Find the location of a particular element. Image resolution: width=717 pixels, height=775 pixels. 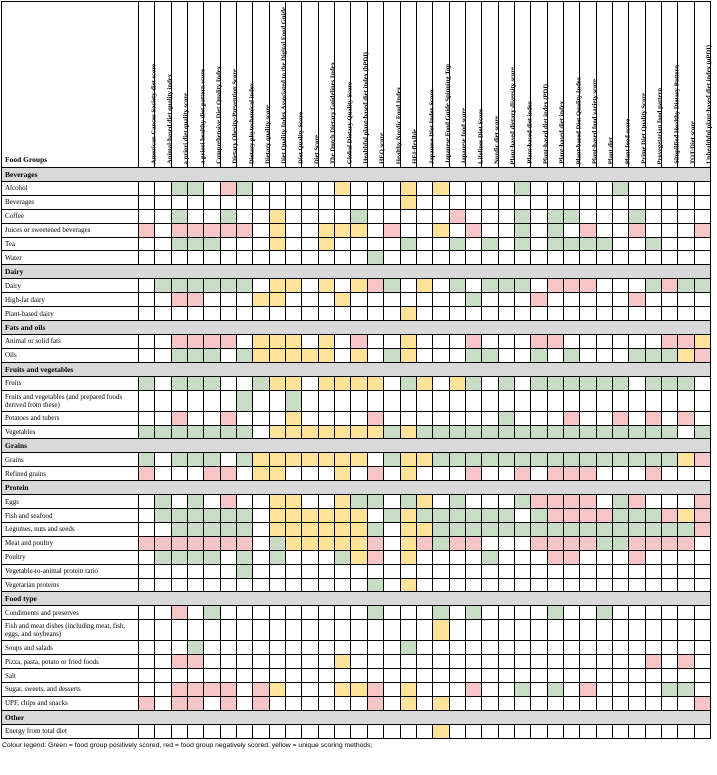

food-group-label: Salt is located at coordinates (70, 676).